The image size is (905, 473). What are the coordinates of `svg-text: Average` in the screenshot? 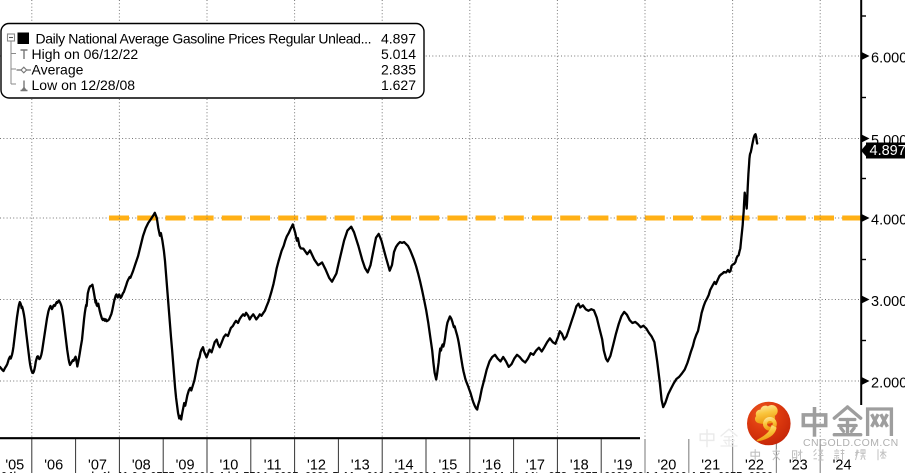 It's located at (58, 70).